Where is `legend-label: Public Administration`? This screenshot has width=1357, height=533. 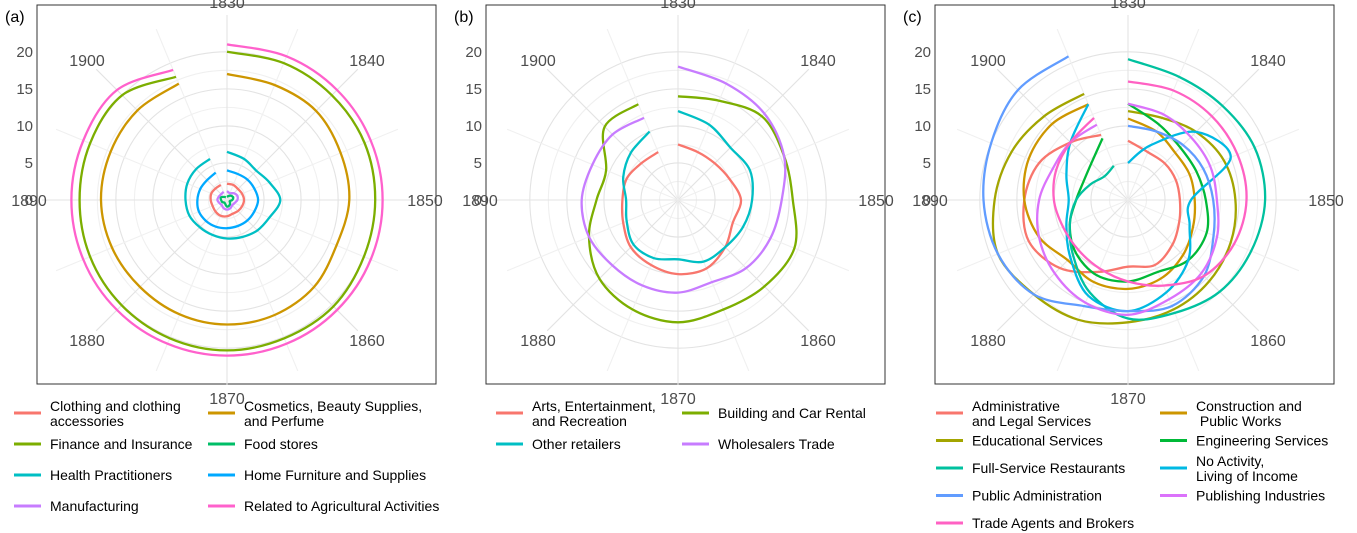
legend-label: Public Administration is located at coordinates (1037, 496).